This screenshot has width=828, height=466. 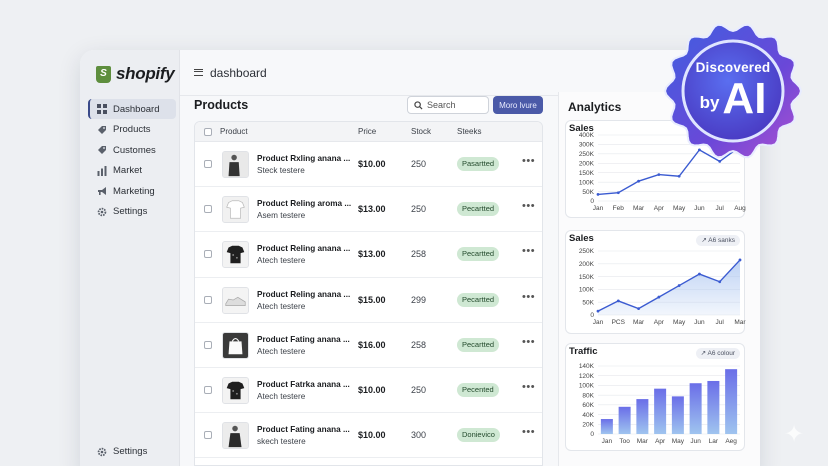 What do you see at coordinates (130, 451) in the screenshot?
I see `sidebar-bottom-label: Settings` at bounding box center [130, 451].